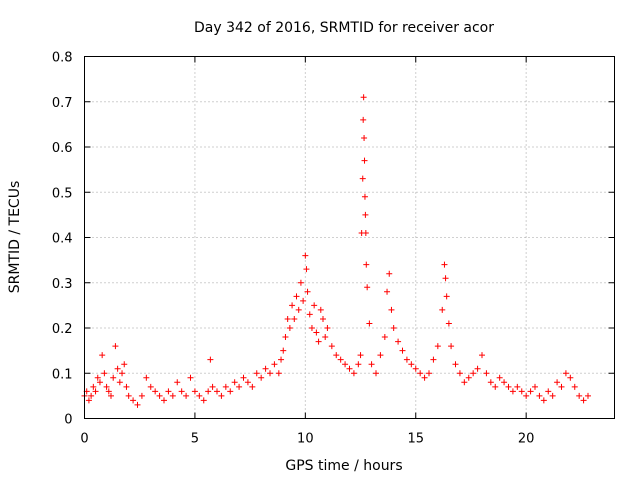 The width and height of the screenshot is (640, 480). Describe the element at coordinates (62, 58) in the screenshot. I see `y-tick-label: 0.8` at that location.